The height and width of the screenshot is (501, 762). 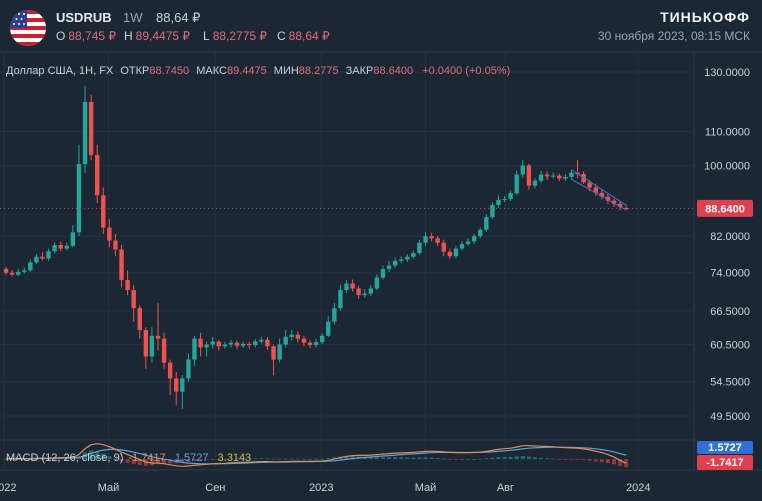 I want to click on datetime-label: 30 ноября 2023, 08:15 МСК, so click(x=673, y=36).